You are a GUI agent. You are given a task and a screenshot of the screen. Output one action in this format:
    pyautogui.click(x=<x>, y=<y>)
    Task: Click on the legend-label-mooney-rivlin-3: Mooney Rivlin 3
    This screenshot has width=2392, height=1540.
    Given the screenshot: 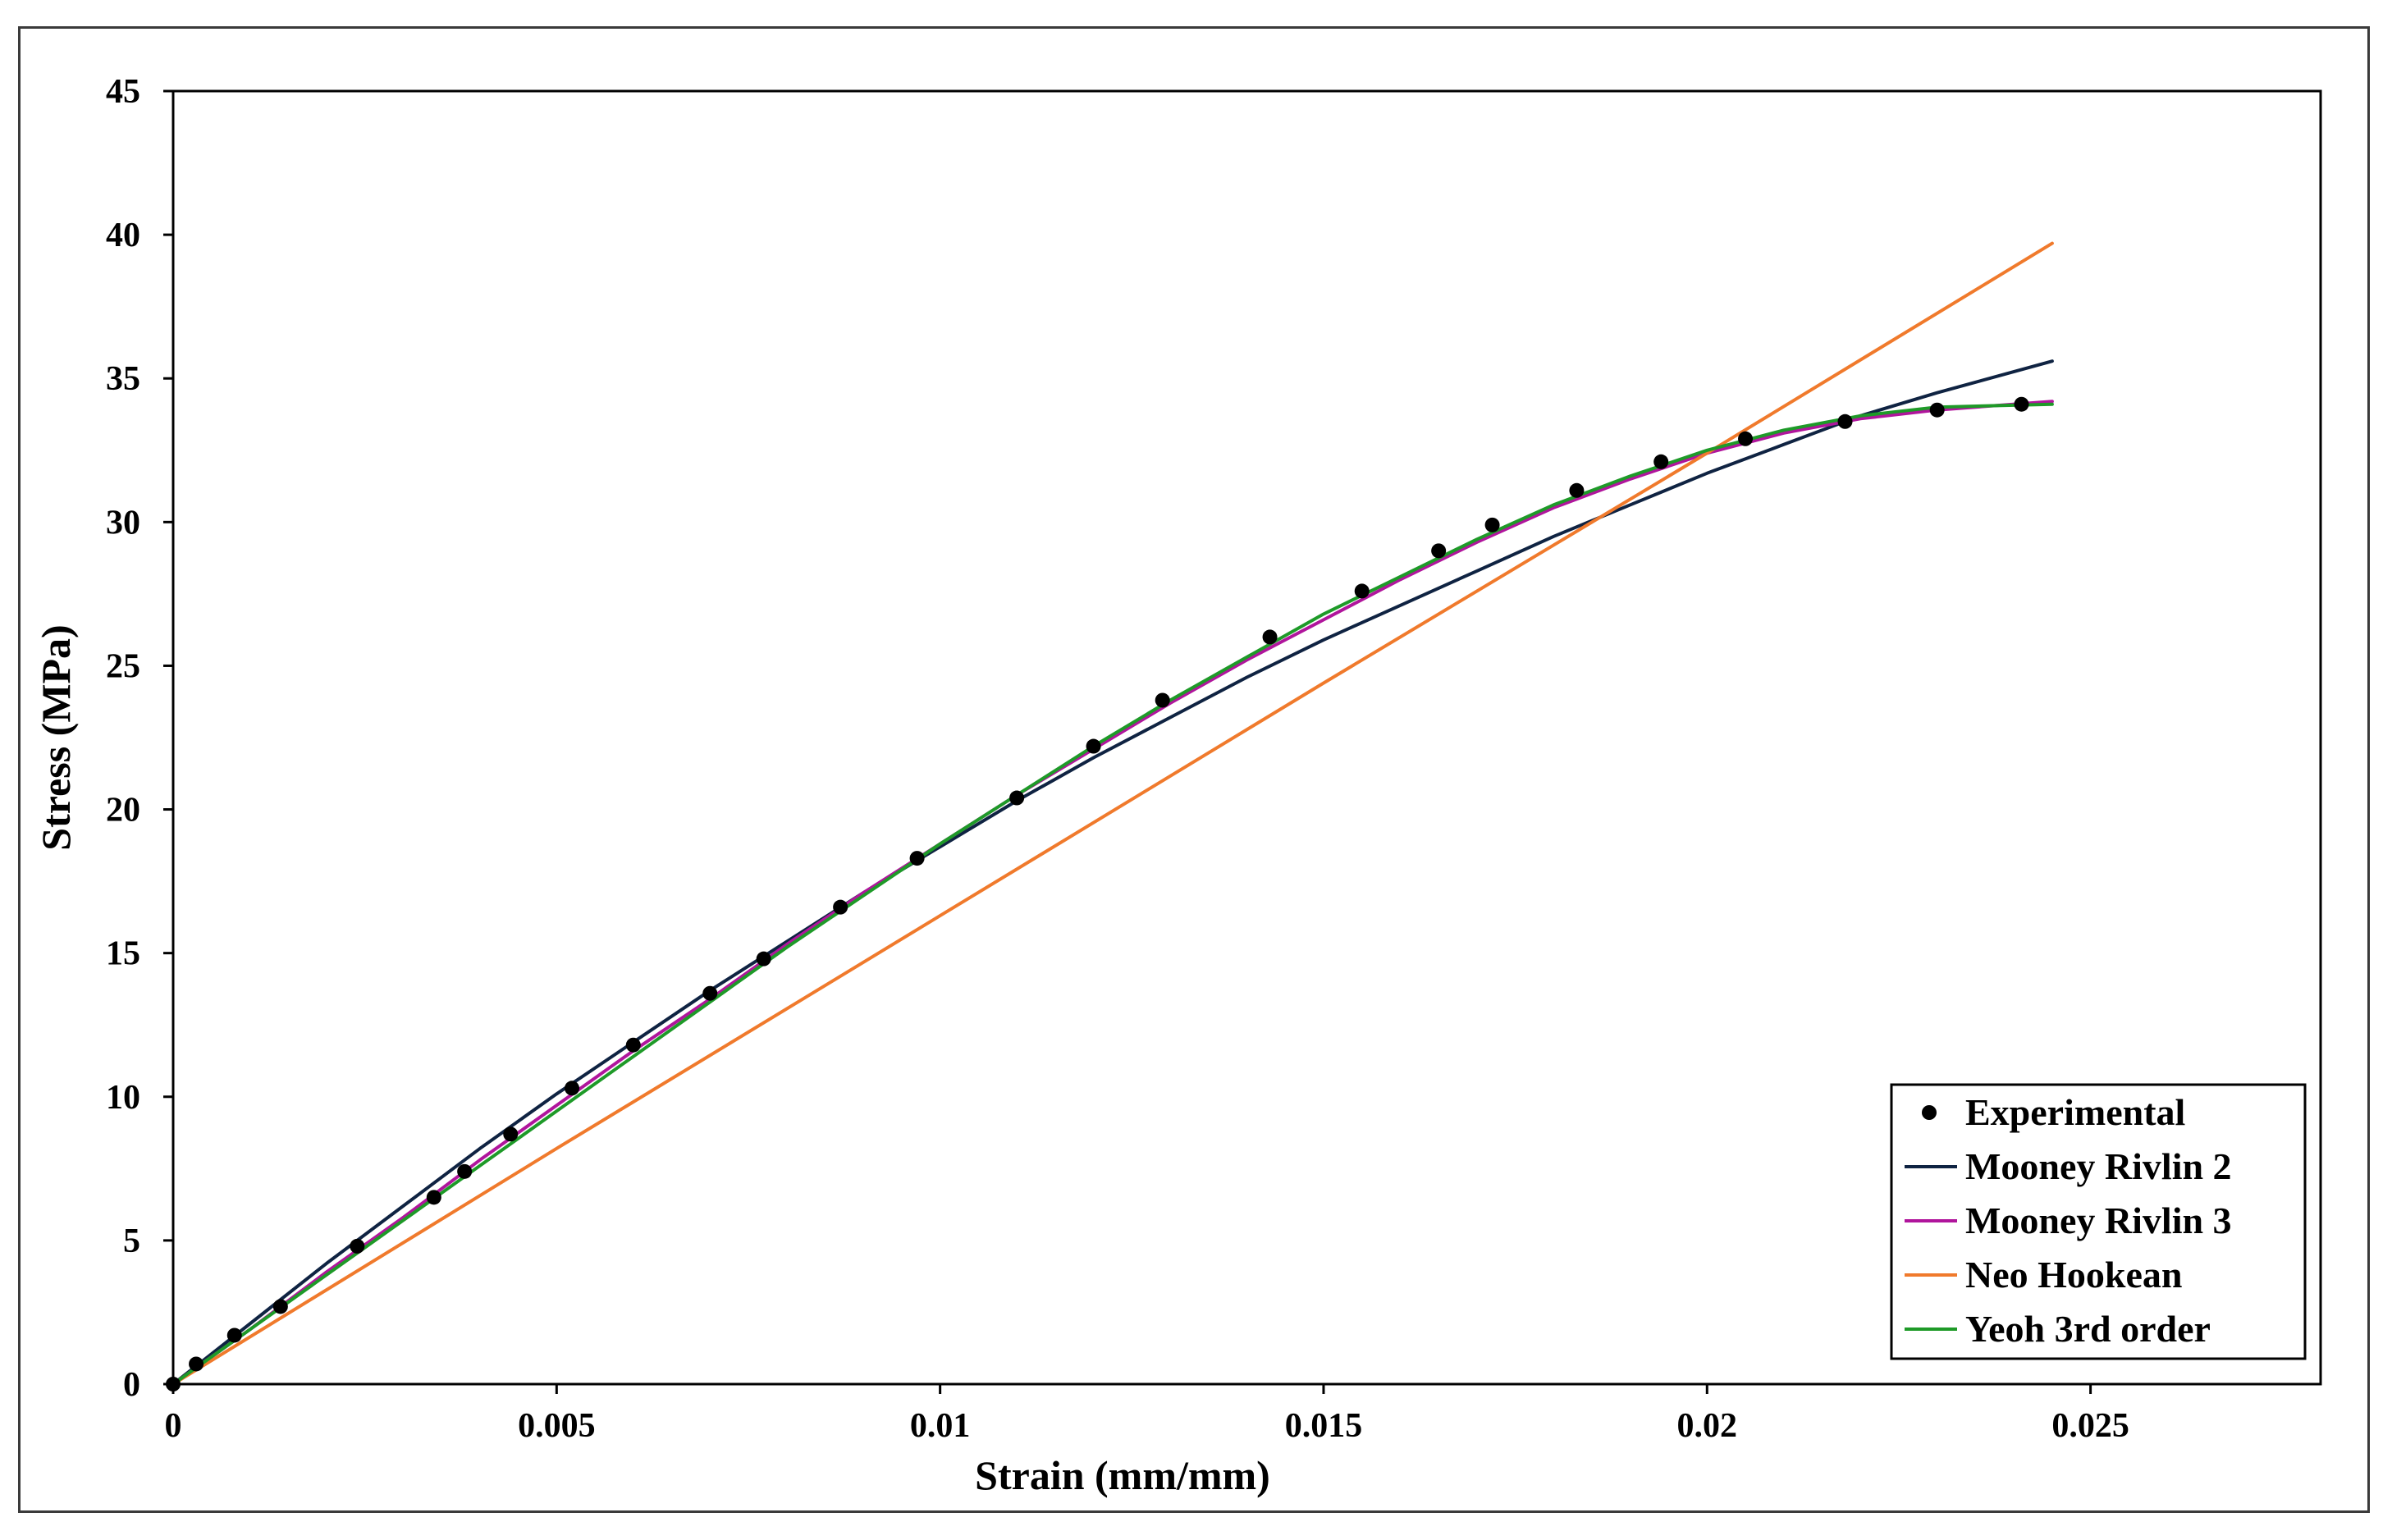 What is the action you would take?
    pyautogui.click(x=2098, y=1220)
    